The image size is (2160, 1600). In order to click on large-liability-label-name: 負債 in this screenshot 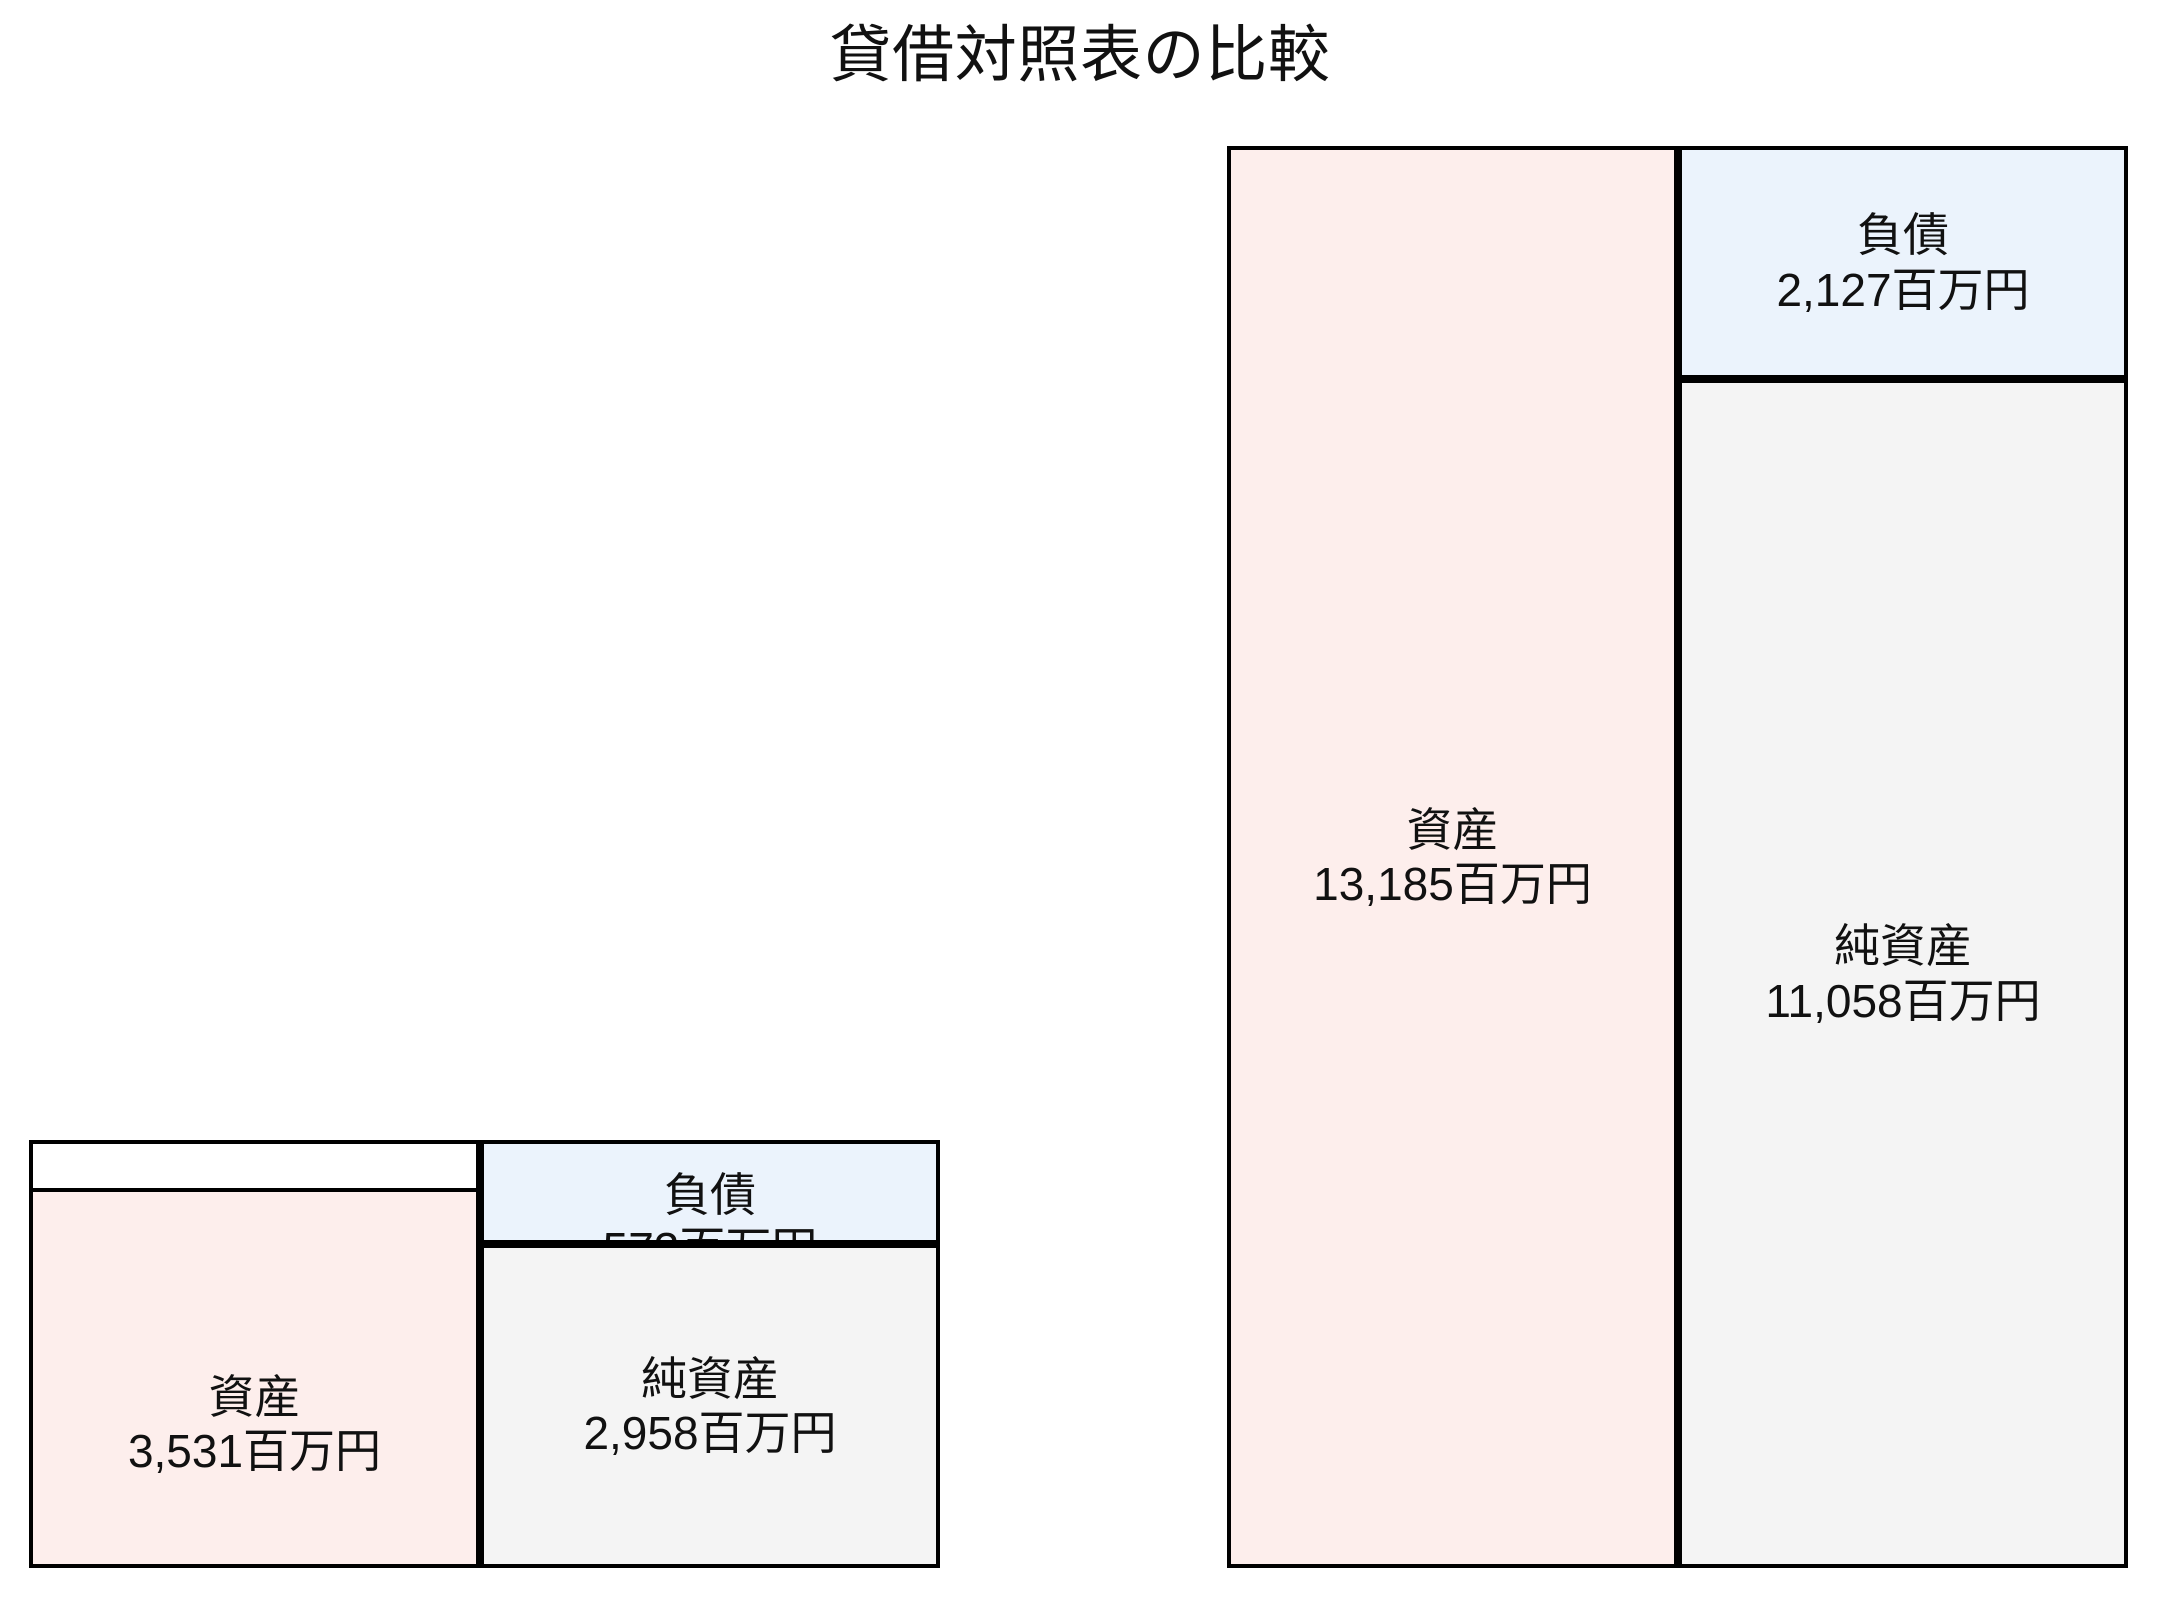, I will do `click(1903, 235)`.